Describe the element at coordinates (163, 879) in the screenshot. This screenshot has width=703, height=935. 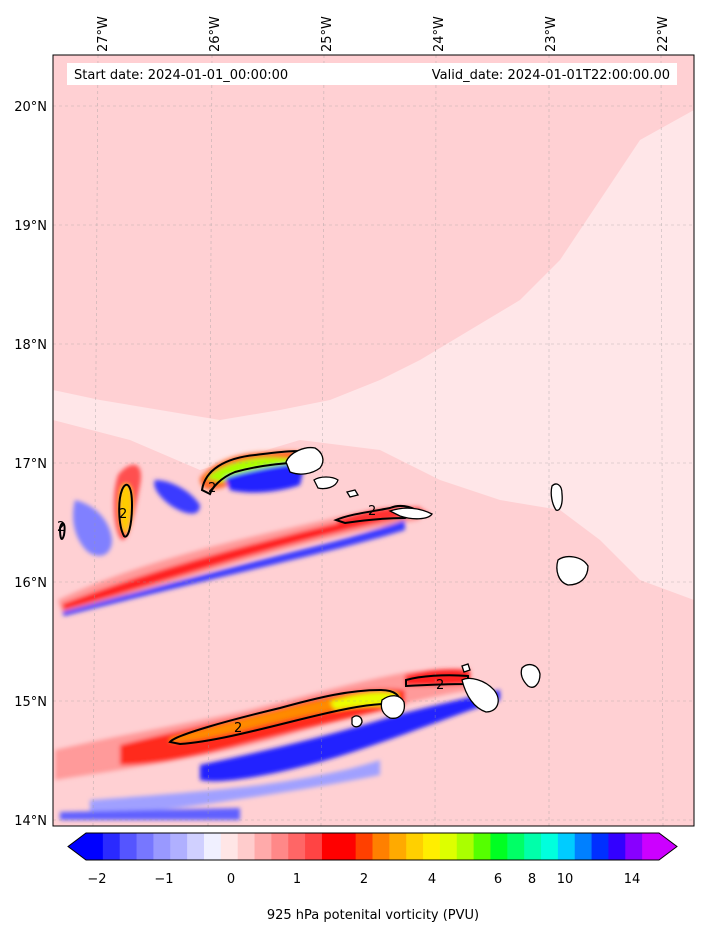
I see `colorbar-tick-label: −1` at that location.